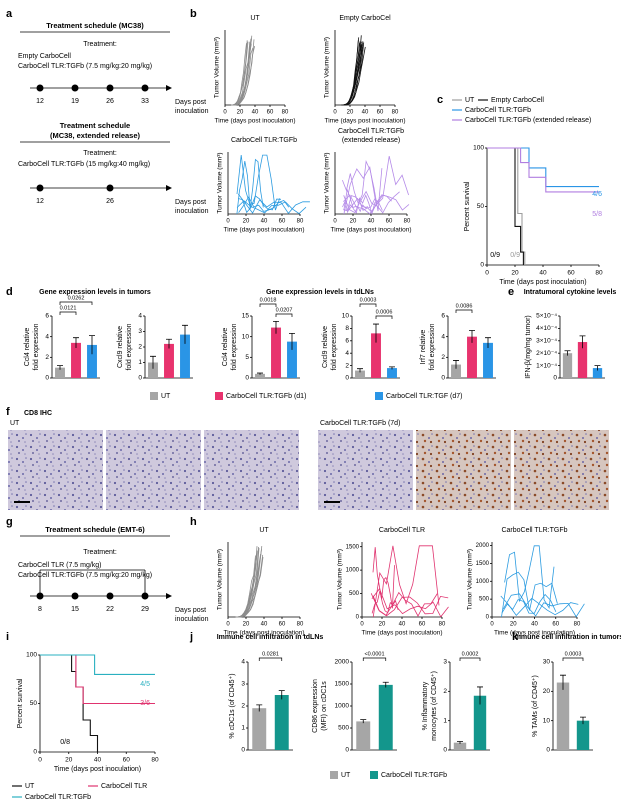 The width and height of the screenshot is (621, 807). Describe the element at coordinates (546, 341) in the screenshot. I see `y-tick-label: 3×10⁻⁴` at that location.